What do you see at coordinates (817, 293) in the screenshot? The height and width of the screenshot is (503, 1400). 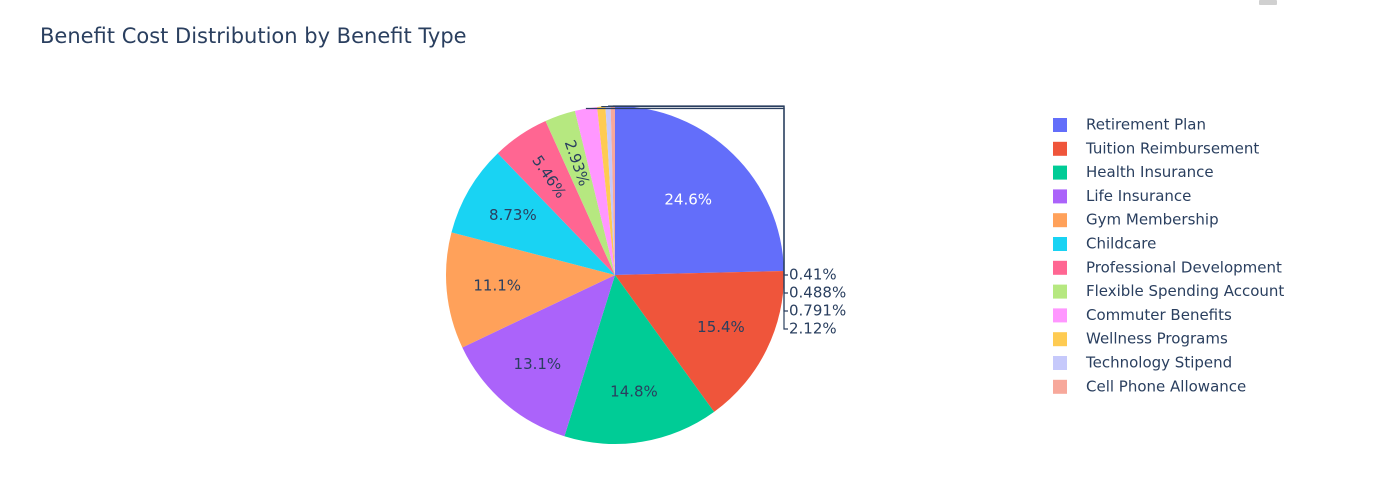 I see `slice-label-technology-stipend: 0.488%` at bounding box center [817, 293].